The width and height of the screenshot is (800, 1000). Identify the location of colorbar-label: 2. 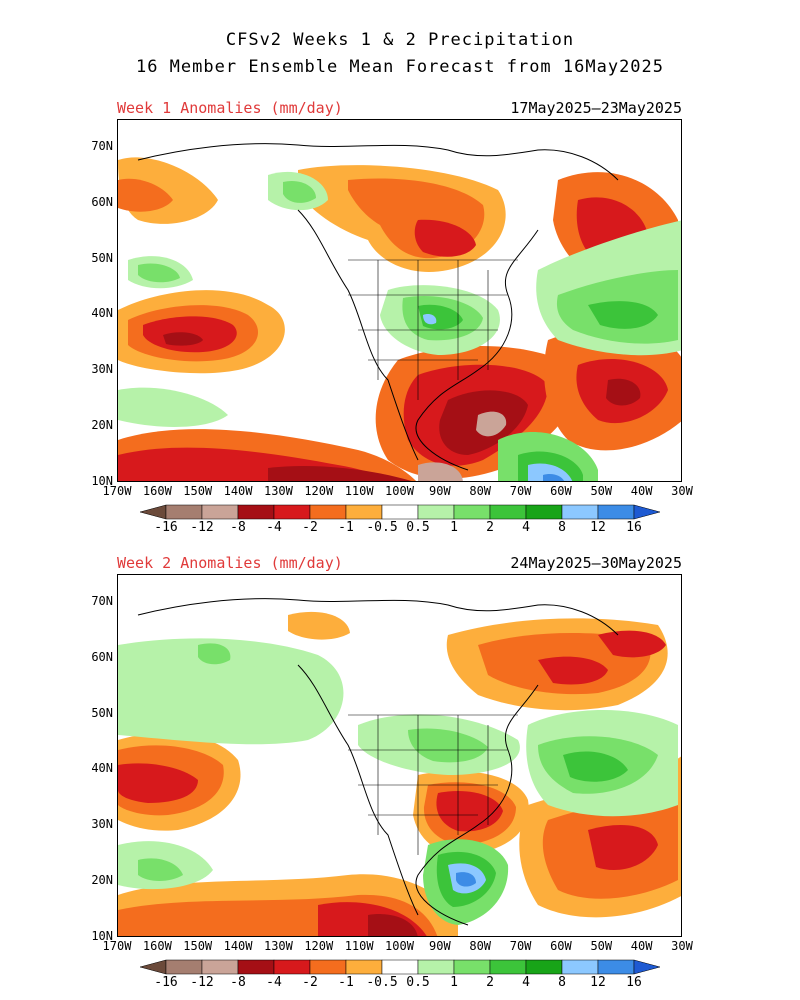
(490, 982).